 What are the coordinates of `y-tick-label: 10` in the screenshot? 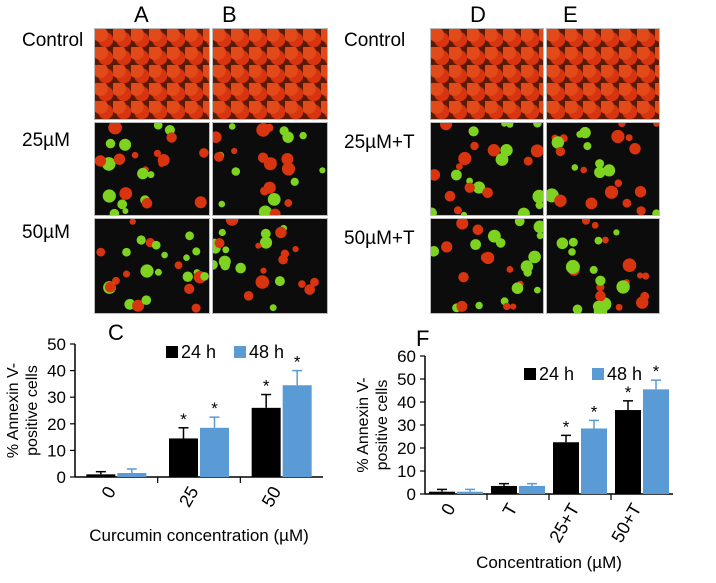 It's located at (56, 450).